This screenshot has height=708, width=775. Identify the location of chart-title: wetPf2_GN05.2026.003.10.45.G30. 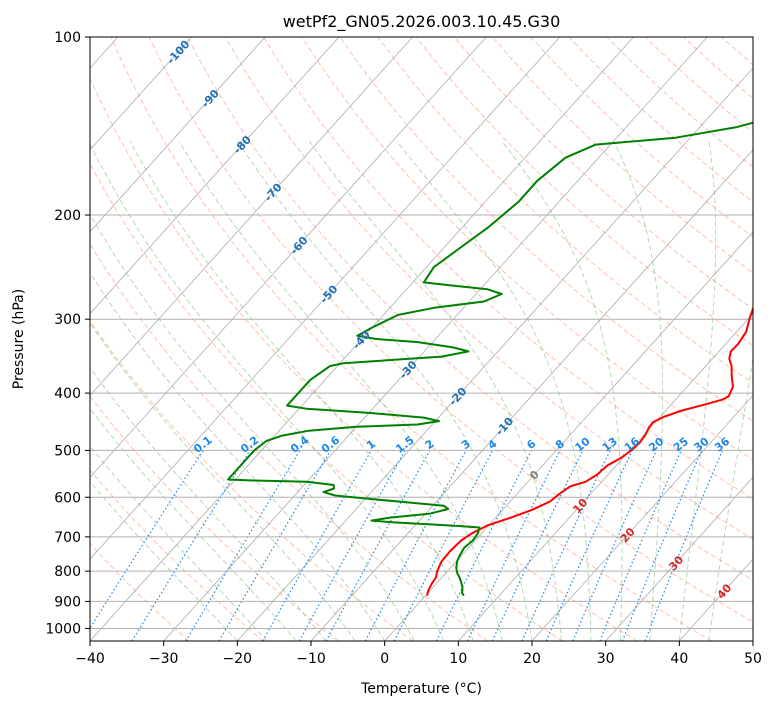
(422, 22).